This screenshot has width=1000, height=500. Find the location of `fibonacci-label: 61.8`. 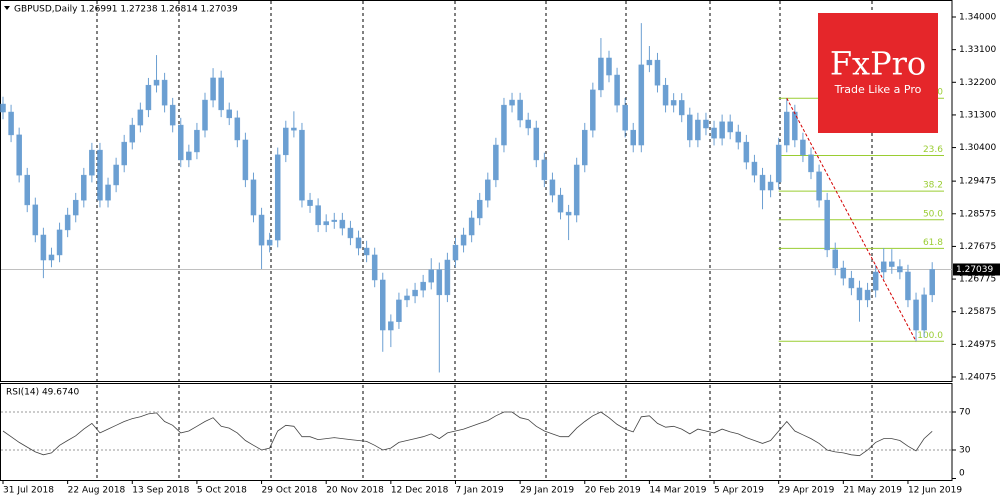

fibonacci-label: 61.8 is located at coordinates (933, 243).